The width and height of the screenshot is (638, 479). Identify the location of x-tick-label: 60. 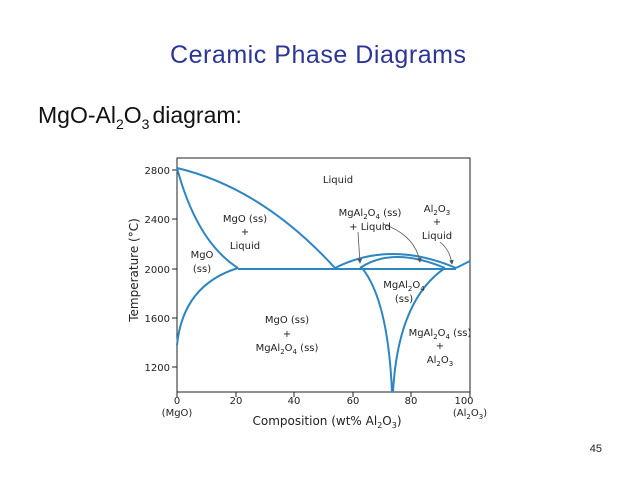
(353, 401).